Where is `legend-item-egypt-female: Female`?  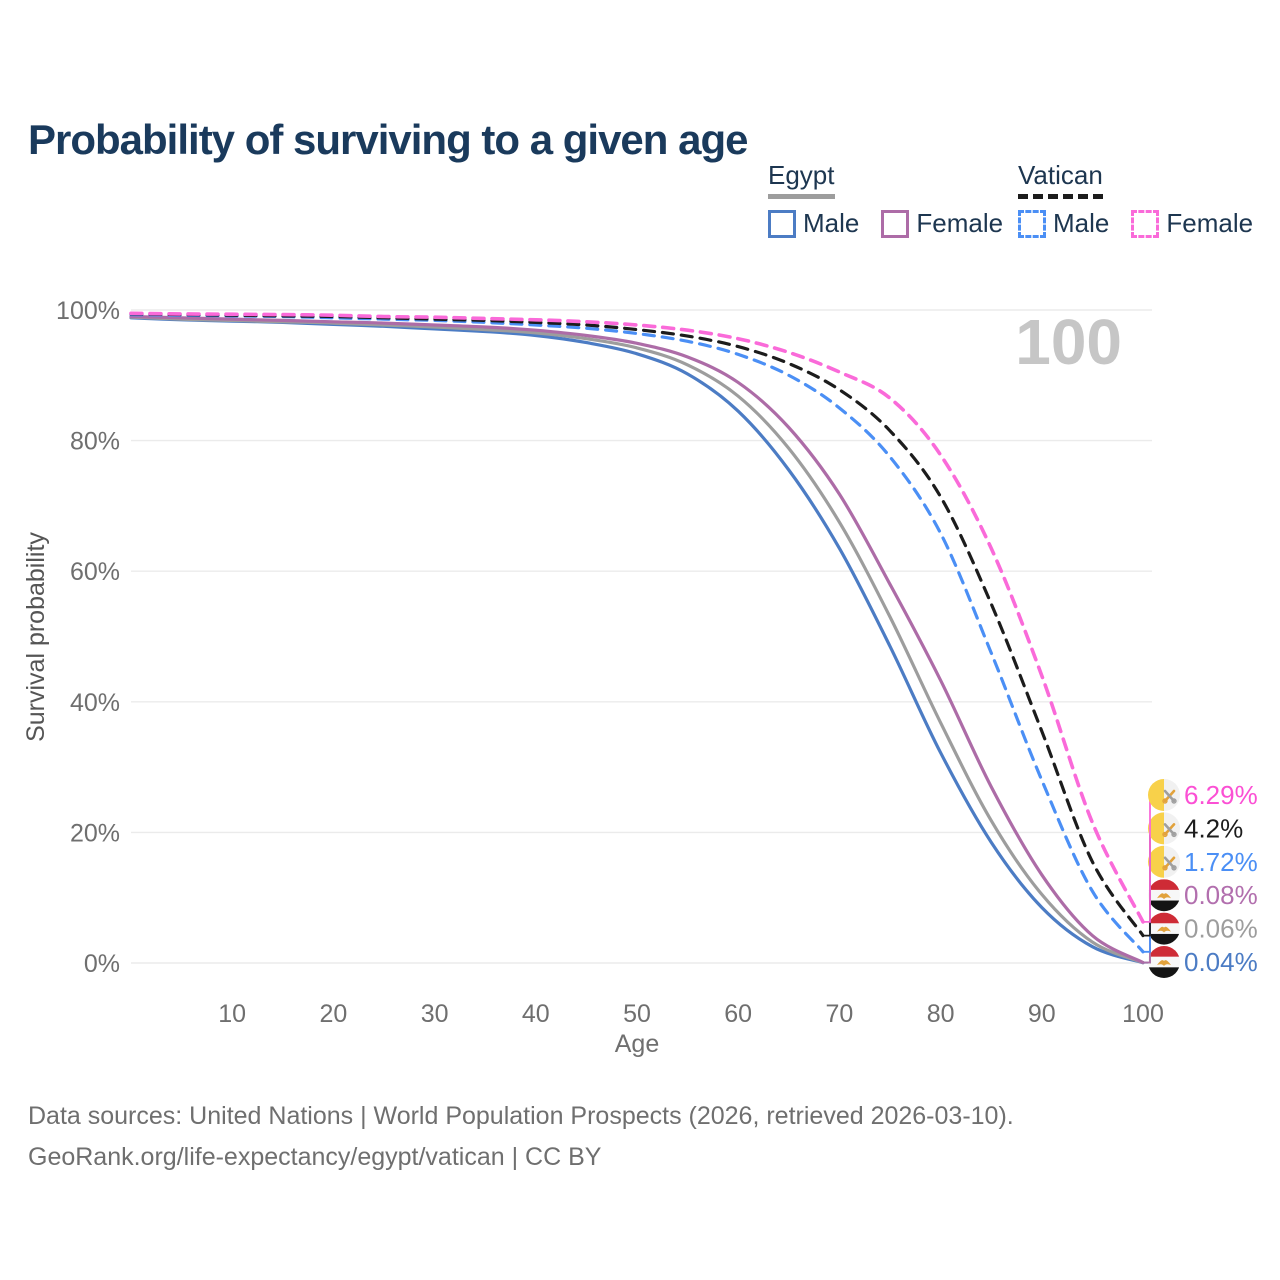
legend-item-egypt-female: Female is located at coordinates (942, 223).